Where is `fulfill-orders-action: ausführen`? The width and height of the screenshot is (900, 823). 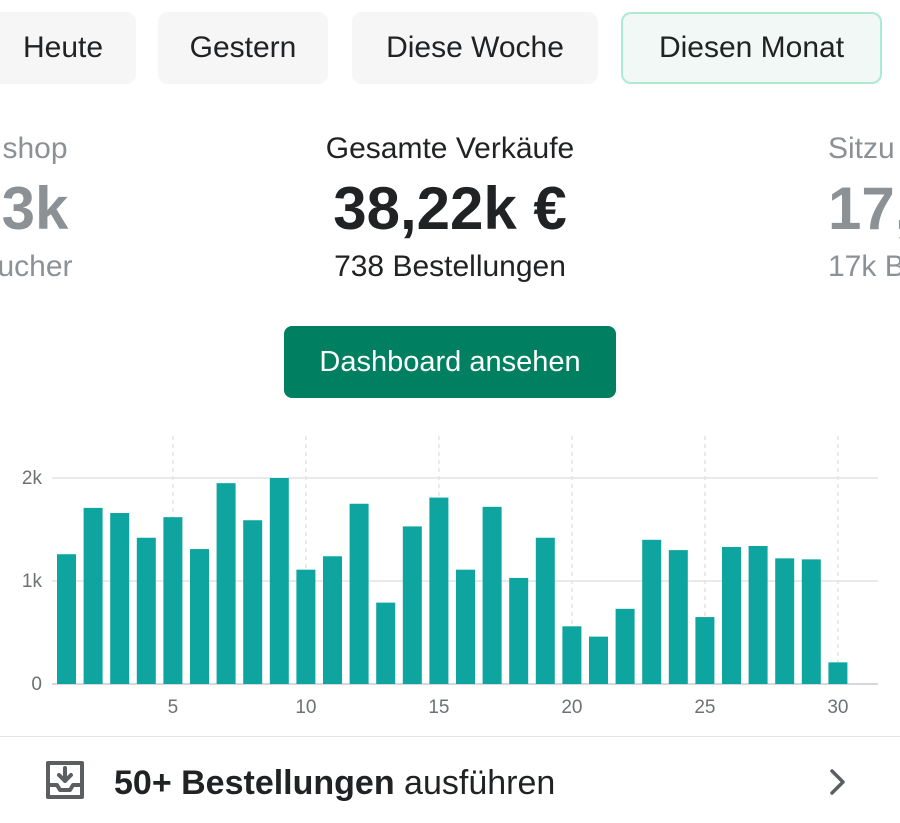
fulfill-orders-action: ausführen is located at coordinates (475, 783).